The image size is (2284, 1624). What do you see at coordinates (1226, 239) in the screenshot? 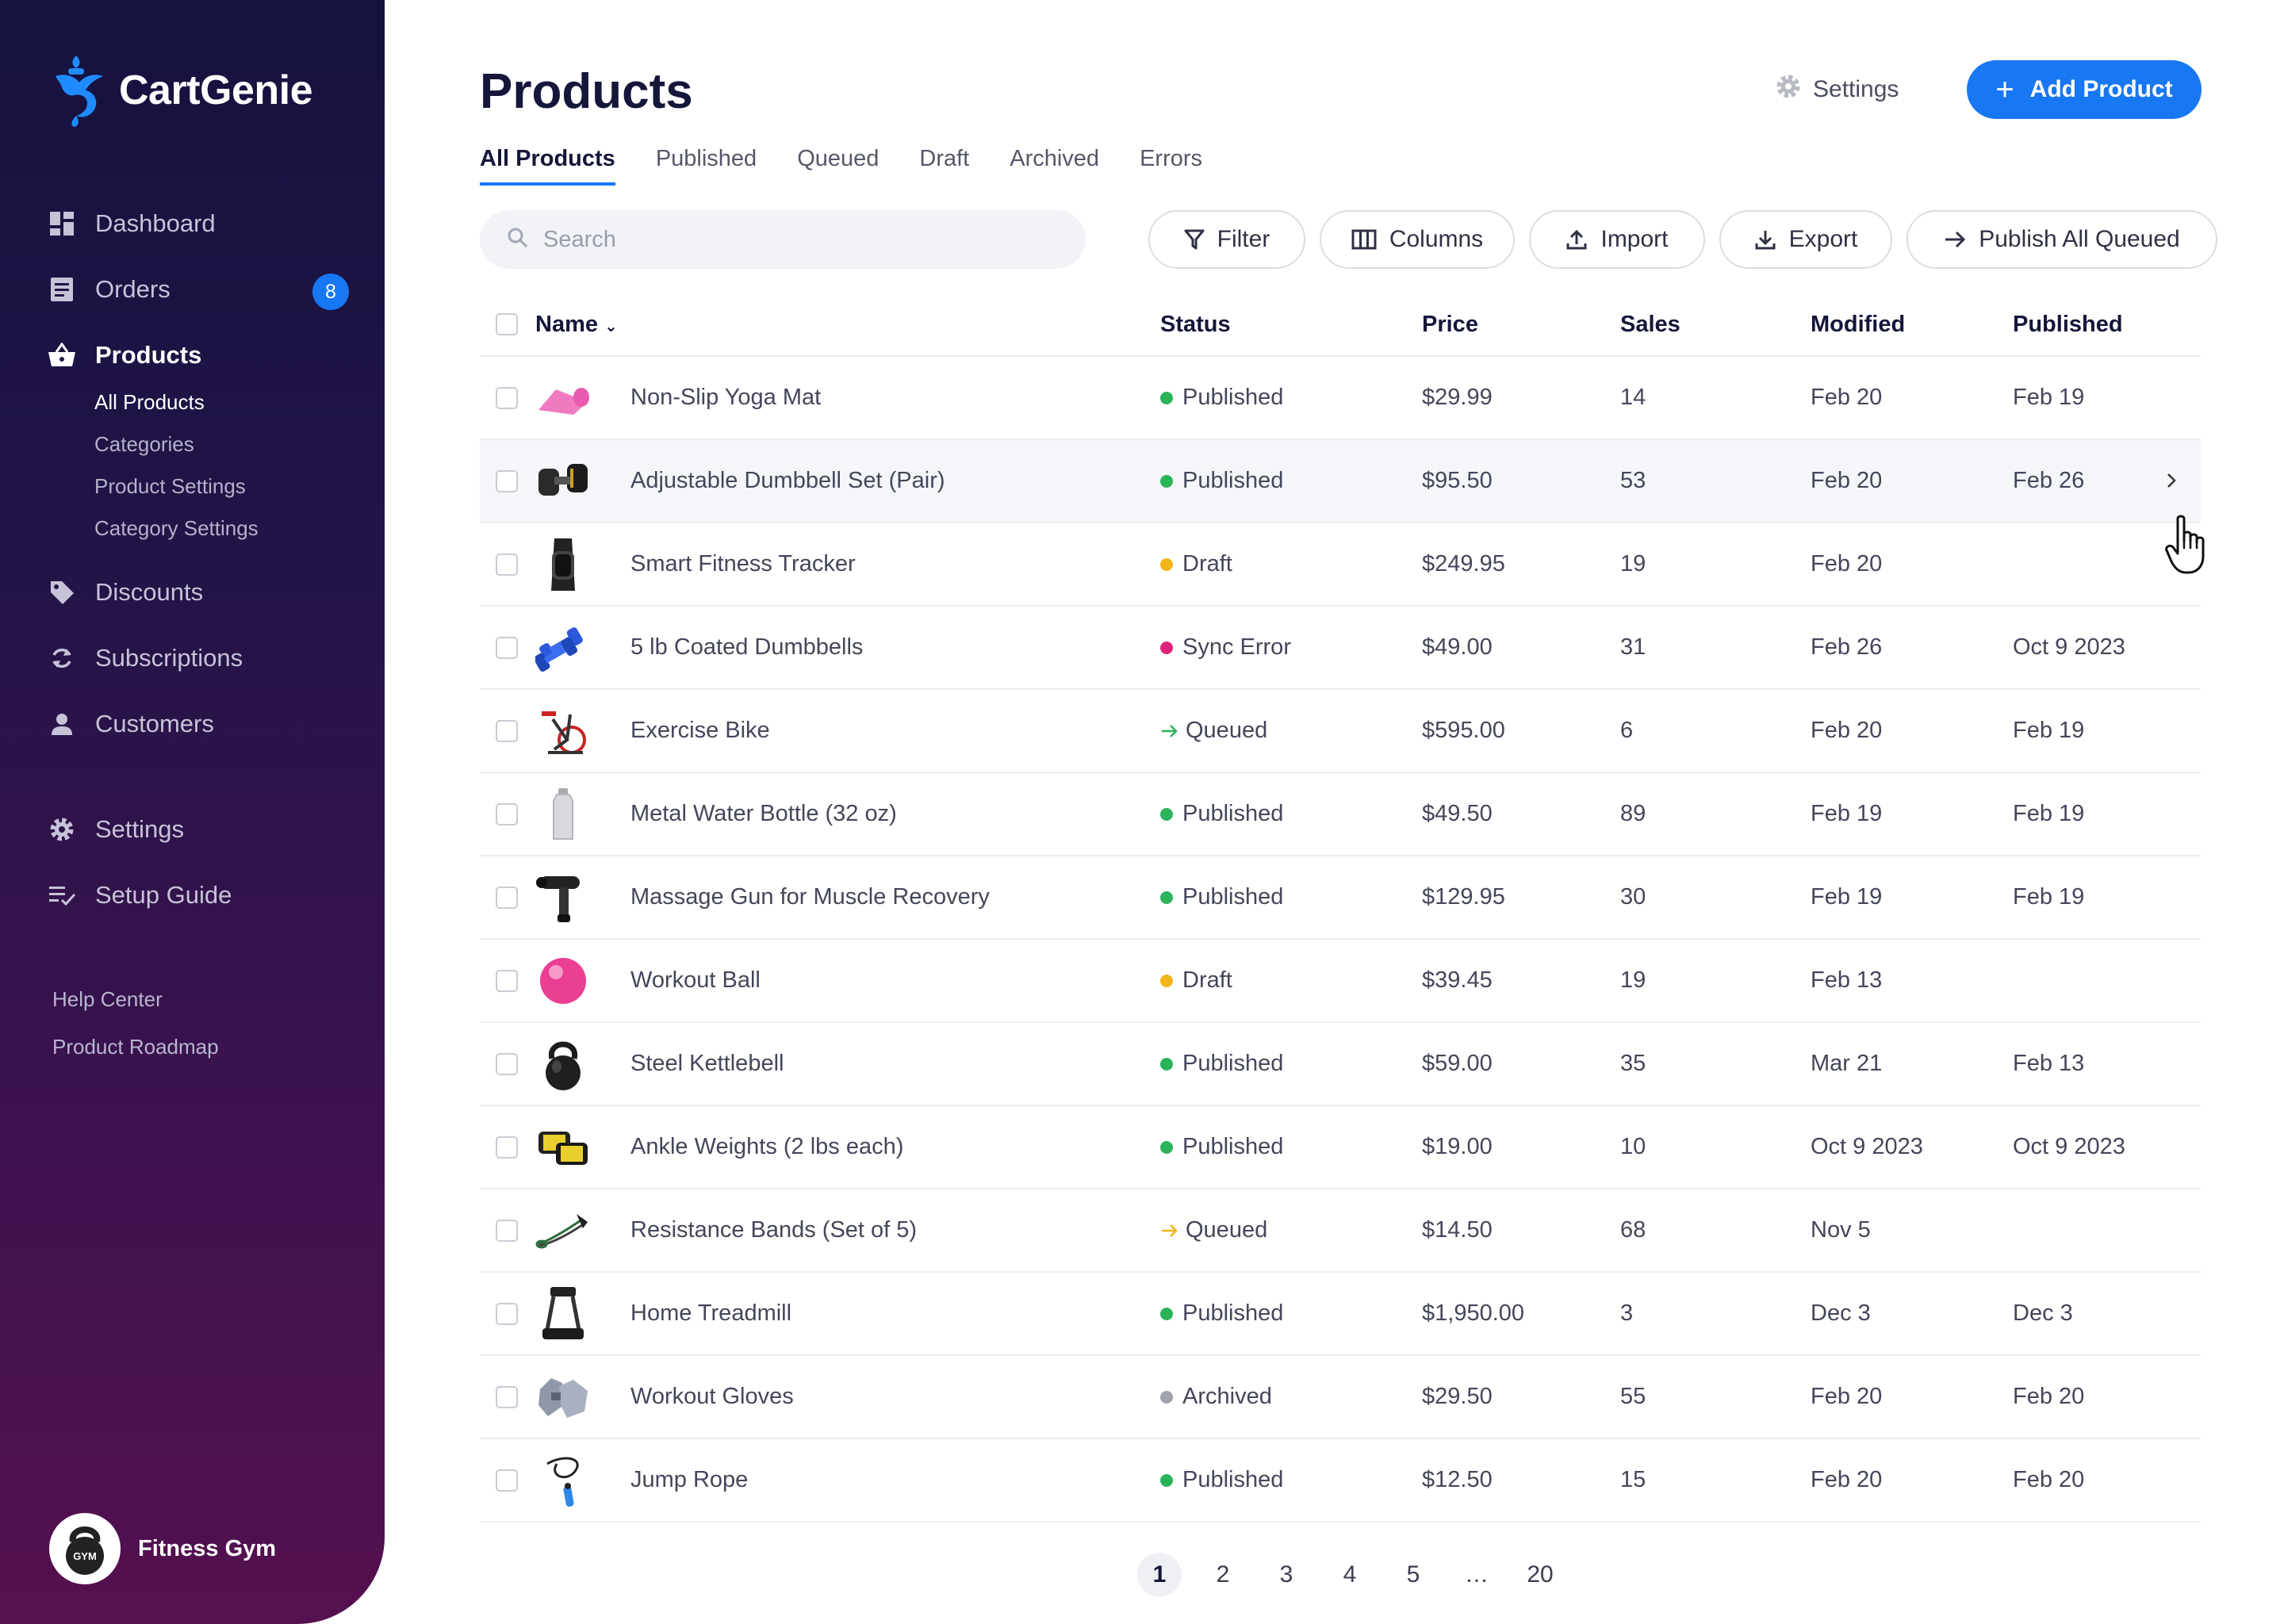
I see `filter-button: Filter` at bounding box center [1226, 239].